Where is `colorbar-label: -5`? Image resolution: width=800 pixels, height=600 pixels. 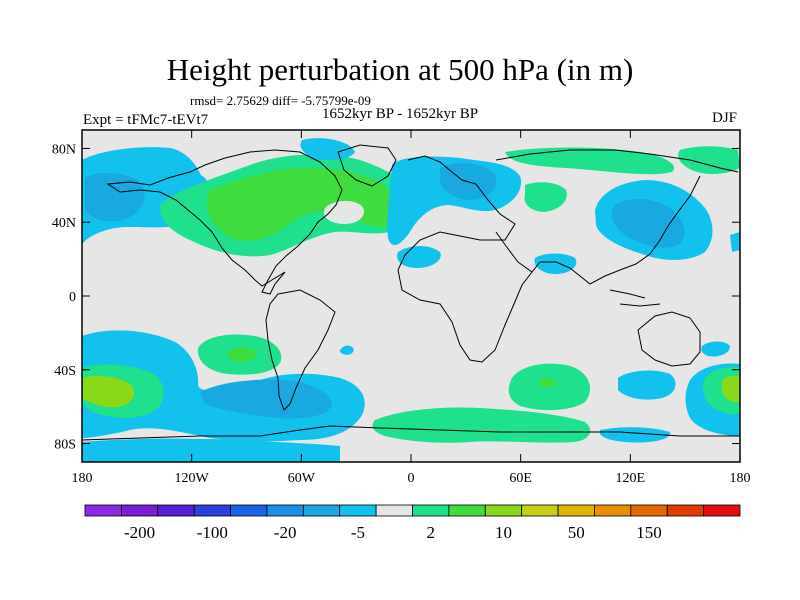 colorbar-label: -5 is located at coordinates (358, 532).